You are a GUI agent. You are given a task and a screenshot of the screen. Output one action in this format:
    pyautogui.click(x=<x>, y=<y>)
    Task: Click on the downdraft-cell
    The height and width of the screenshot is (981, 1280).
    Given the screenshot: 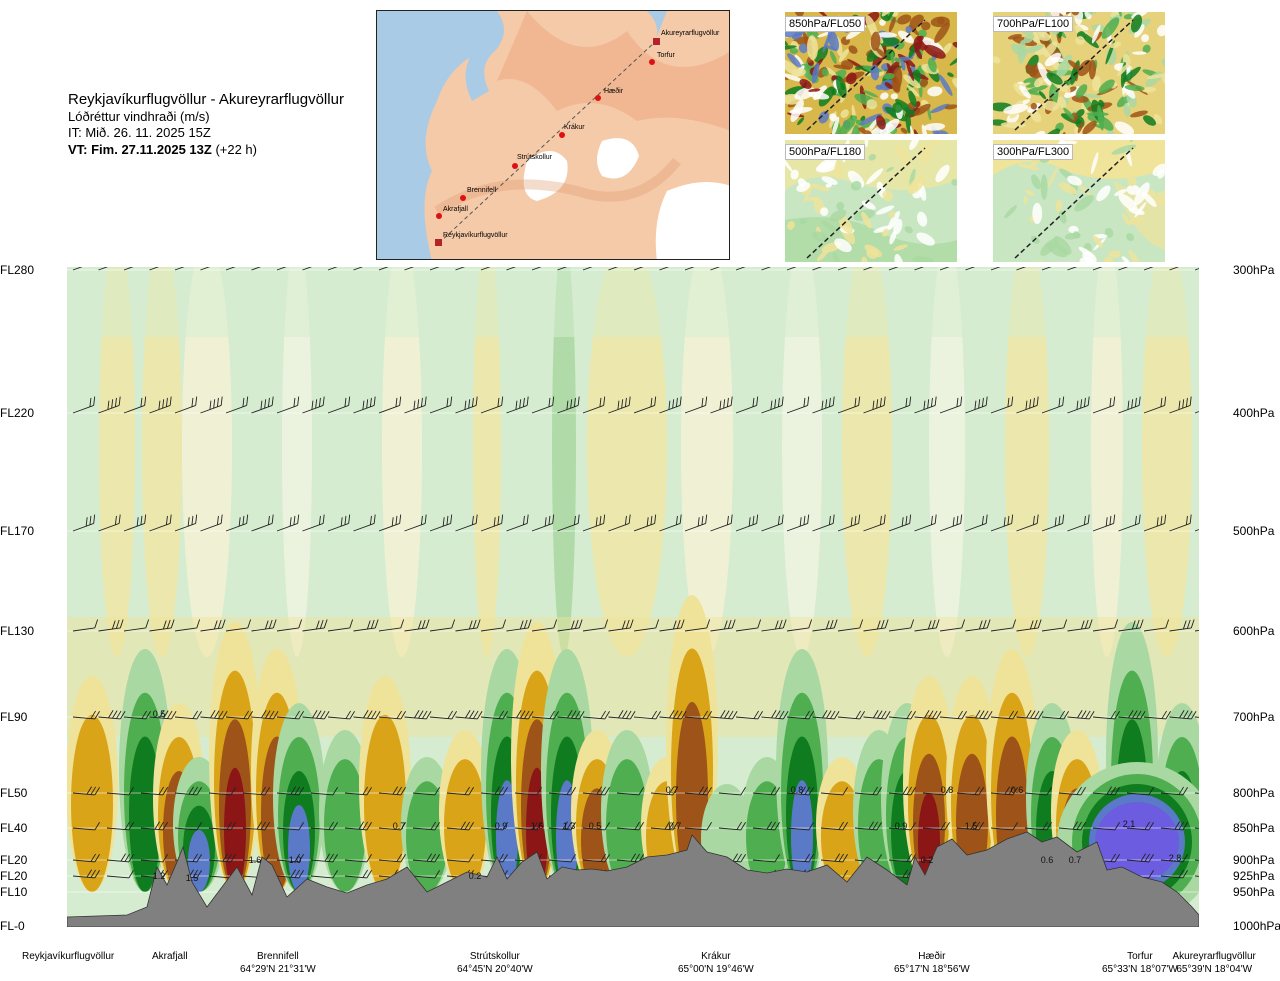 What is the action you would take?
    pyautogui.click(x=92, y=803)
    